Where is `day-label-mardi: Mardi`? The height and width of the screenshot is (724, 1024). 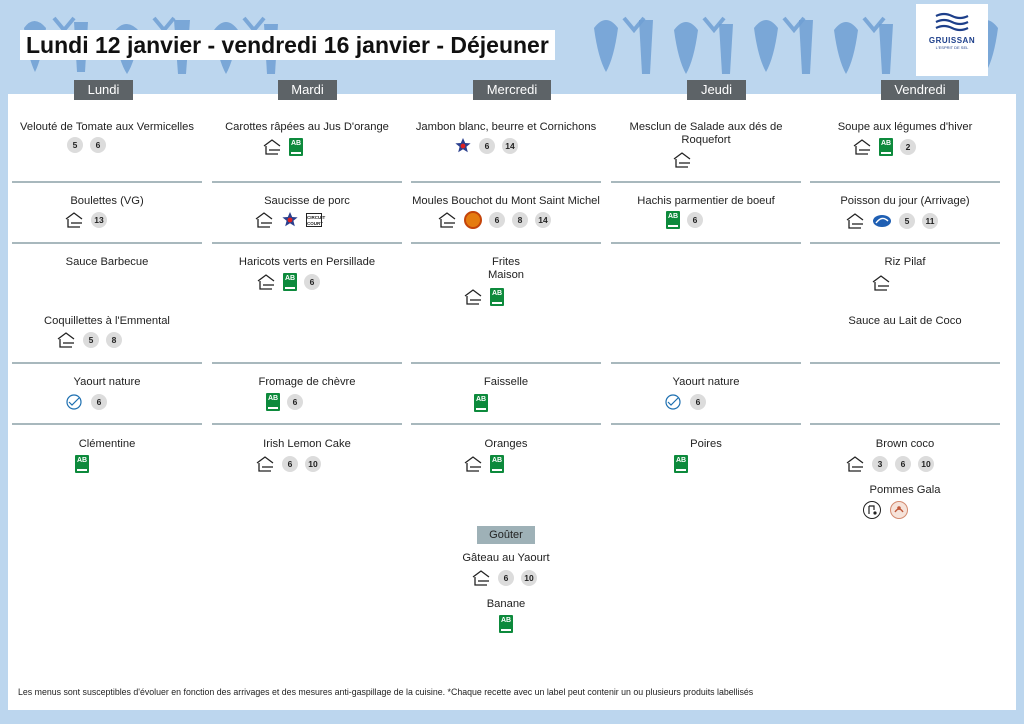 day-label-mardi: Mardi is located at coordinates (307, 90).